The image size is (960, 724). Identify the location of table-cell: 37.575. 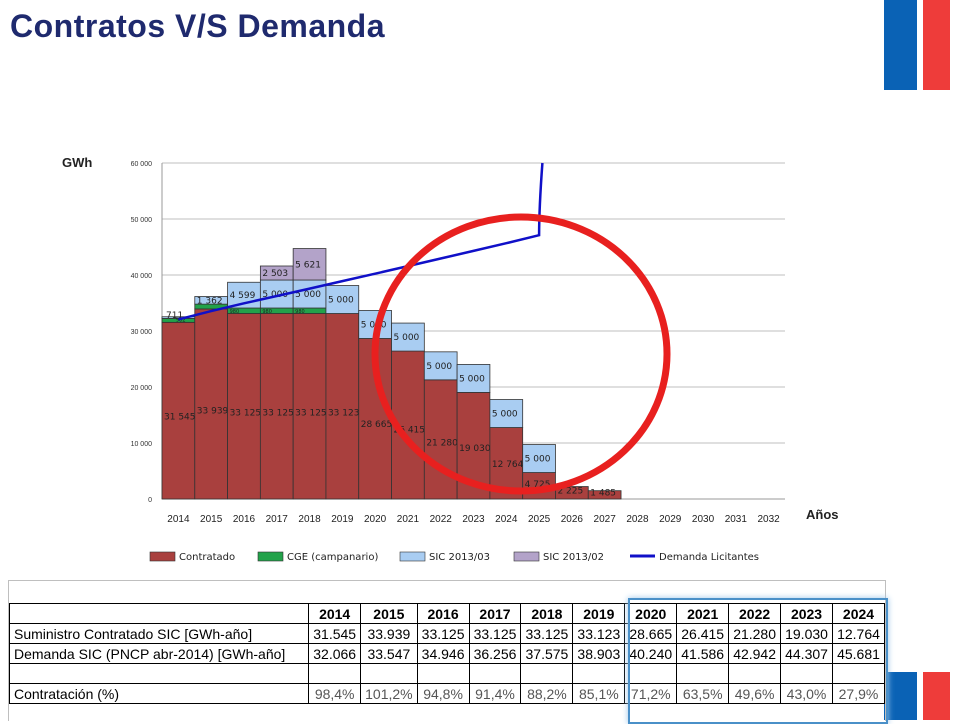
(547, 653).